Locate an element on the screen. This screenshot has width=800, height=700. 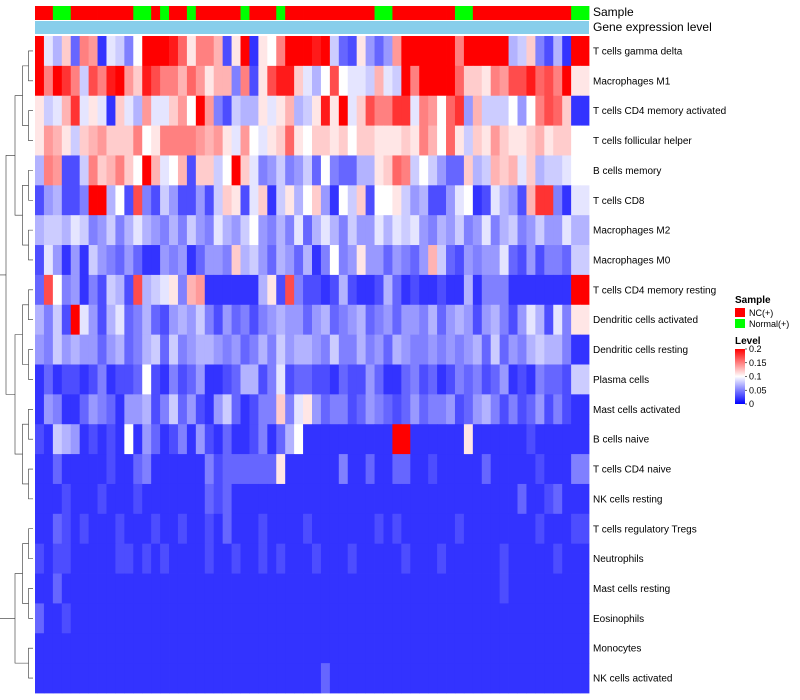
legend-swatch-normal is located at coordinates (740, 323).